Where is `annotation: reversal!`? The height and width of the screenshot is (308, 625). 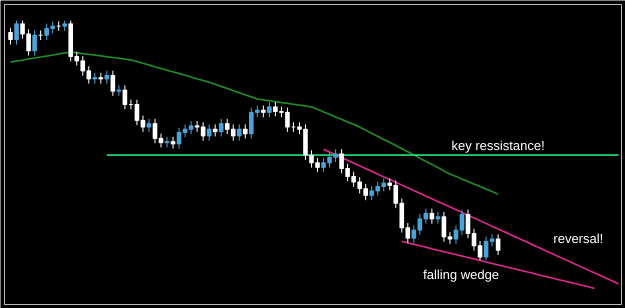 annotation: reversal! is located at coordinates (578, 238).